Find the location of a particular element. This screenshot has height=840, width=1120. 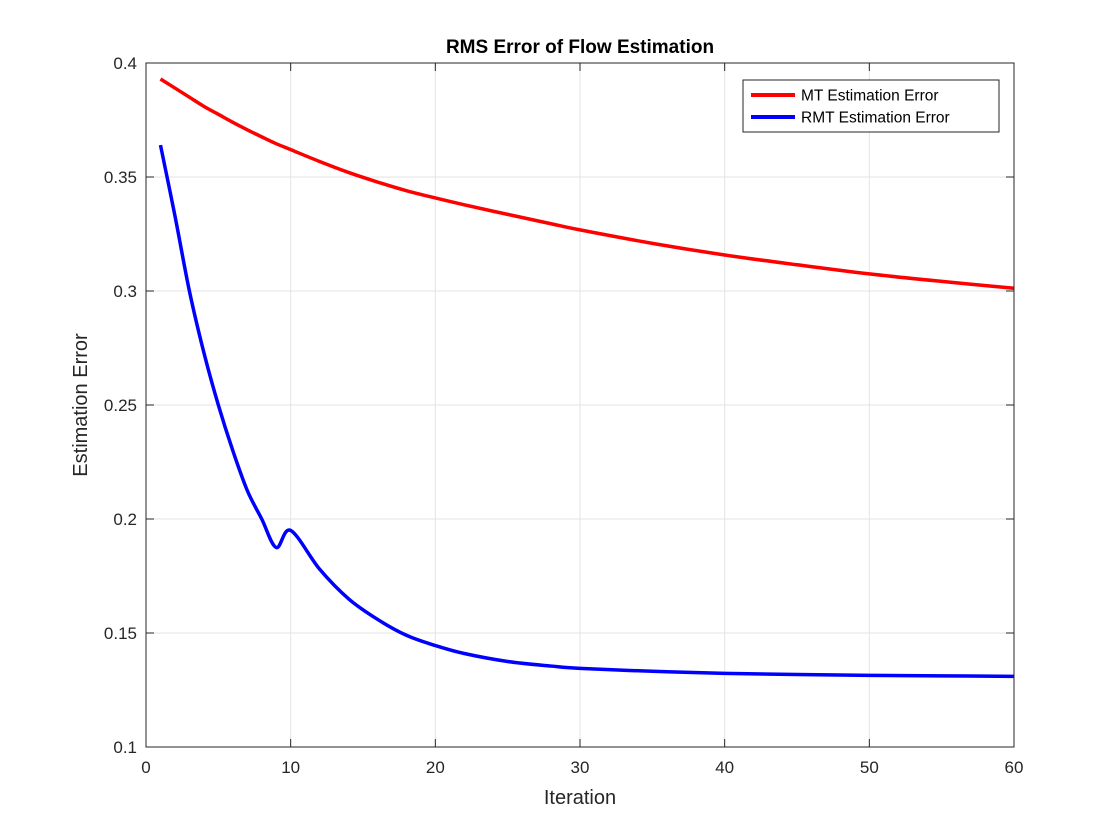

x-tick-label: 0 is located at coordinates (145, 767).